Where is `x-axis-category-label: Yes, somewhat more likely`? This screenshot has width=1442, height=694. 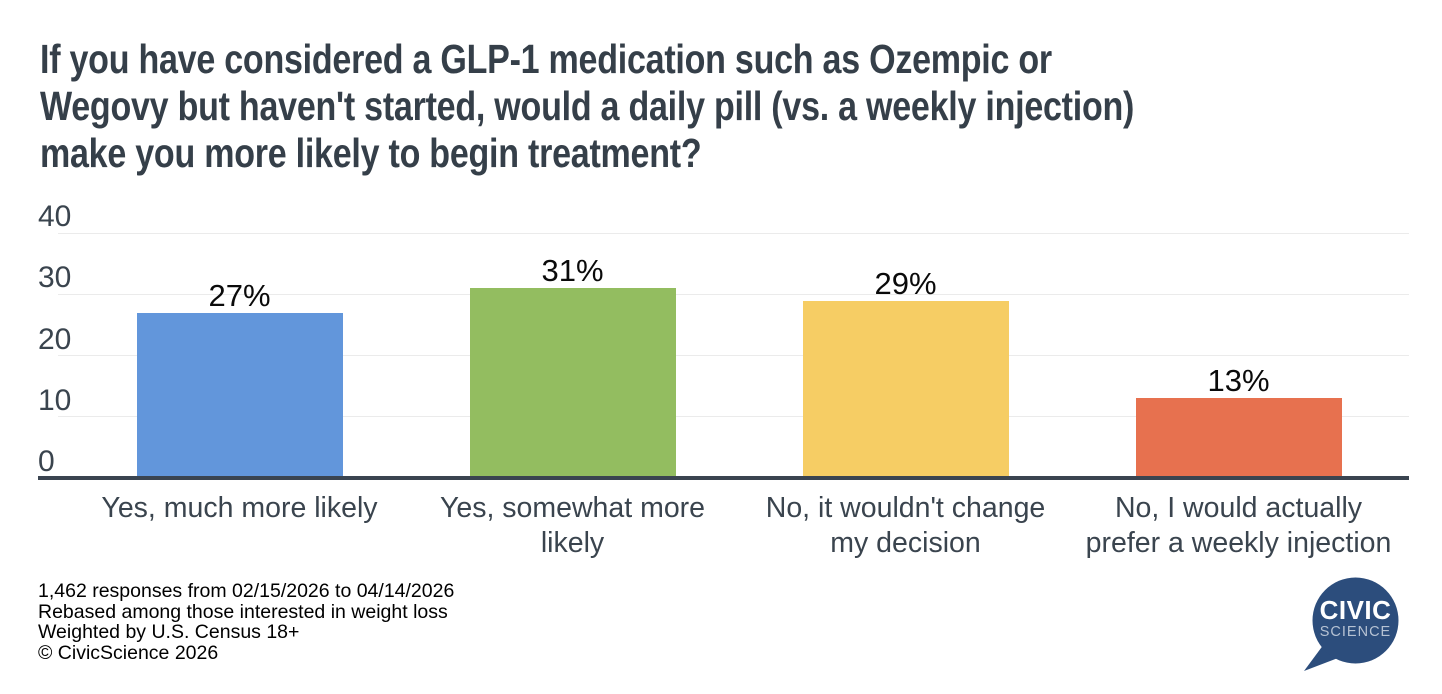
x-axis-category-label: Yes, somewhat more likely is located at coordinates (572, 525).